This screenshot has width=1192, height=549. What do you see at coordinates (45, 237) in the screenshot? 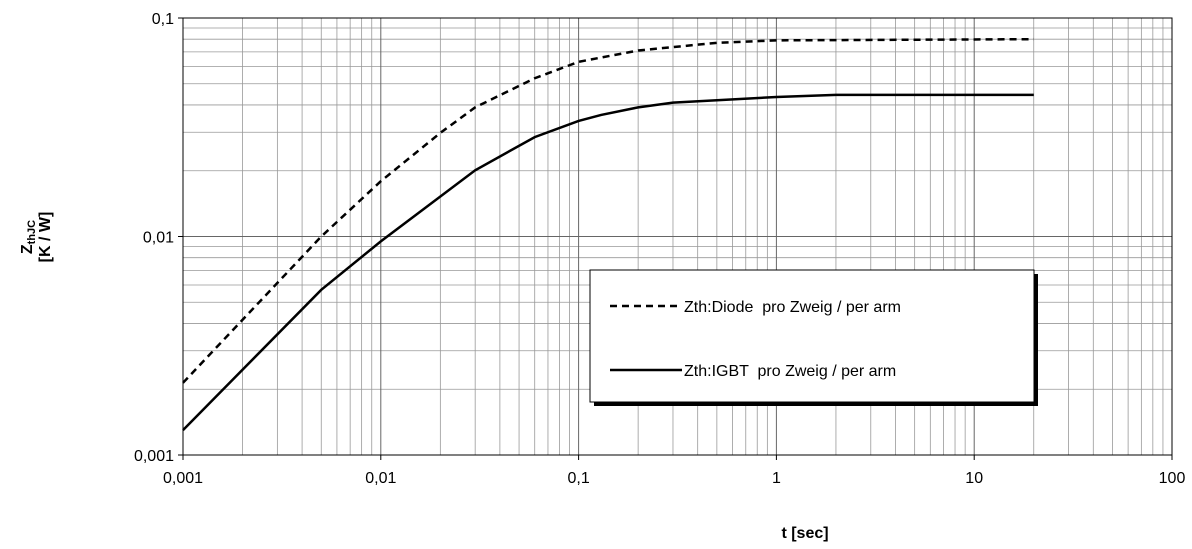
I see `y-label-unit: [K / W]` at bounding box center [45, 237].